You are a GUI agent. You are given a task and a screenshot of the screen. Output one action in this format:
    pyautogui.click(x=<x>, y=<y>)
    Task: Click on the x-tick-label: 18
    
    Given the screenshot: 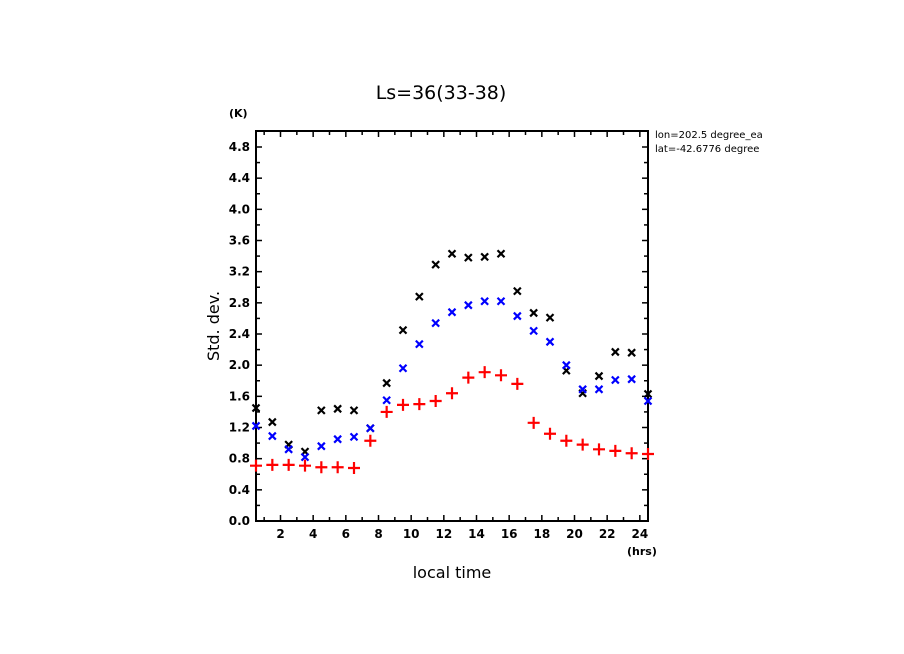 What is the action you would take?
    pyautogui.click(x=541, y=534)
    